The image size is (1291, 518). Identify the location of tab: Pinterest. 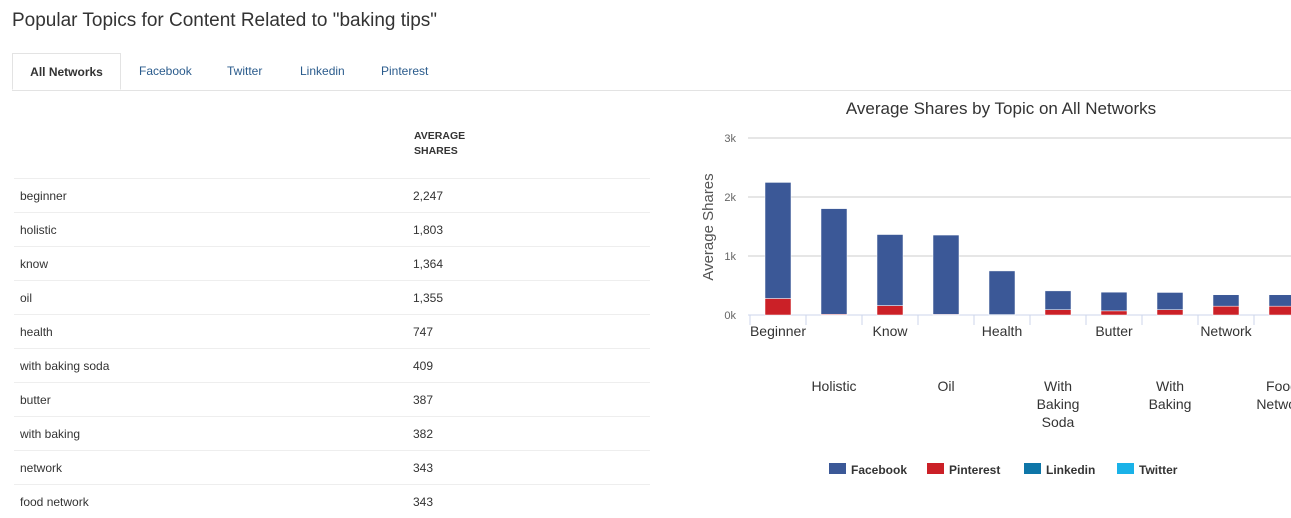
(405, 71).